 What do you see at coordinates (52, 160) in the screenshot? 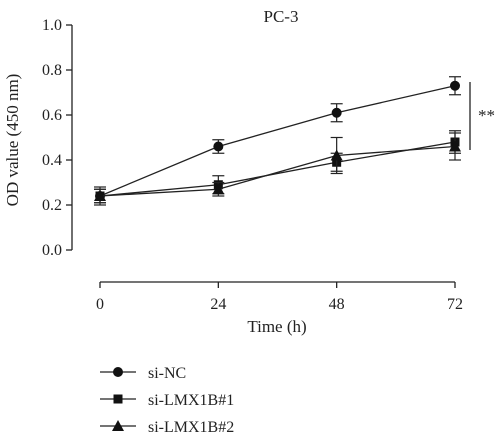
I see `y-tick-label: 0.4` at bounding box center [52, 160].